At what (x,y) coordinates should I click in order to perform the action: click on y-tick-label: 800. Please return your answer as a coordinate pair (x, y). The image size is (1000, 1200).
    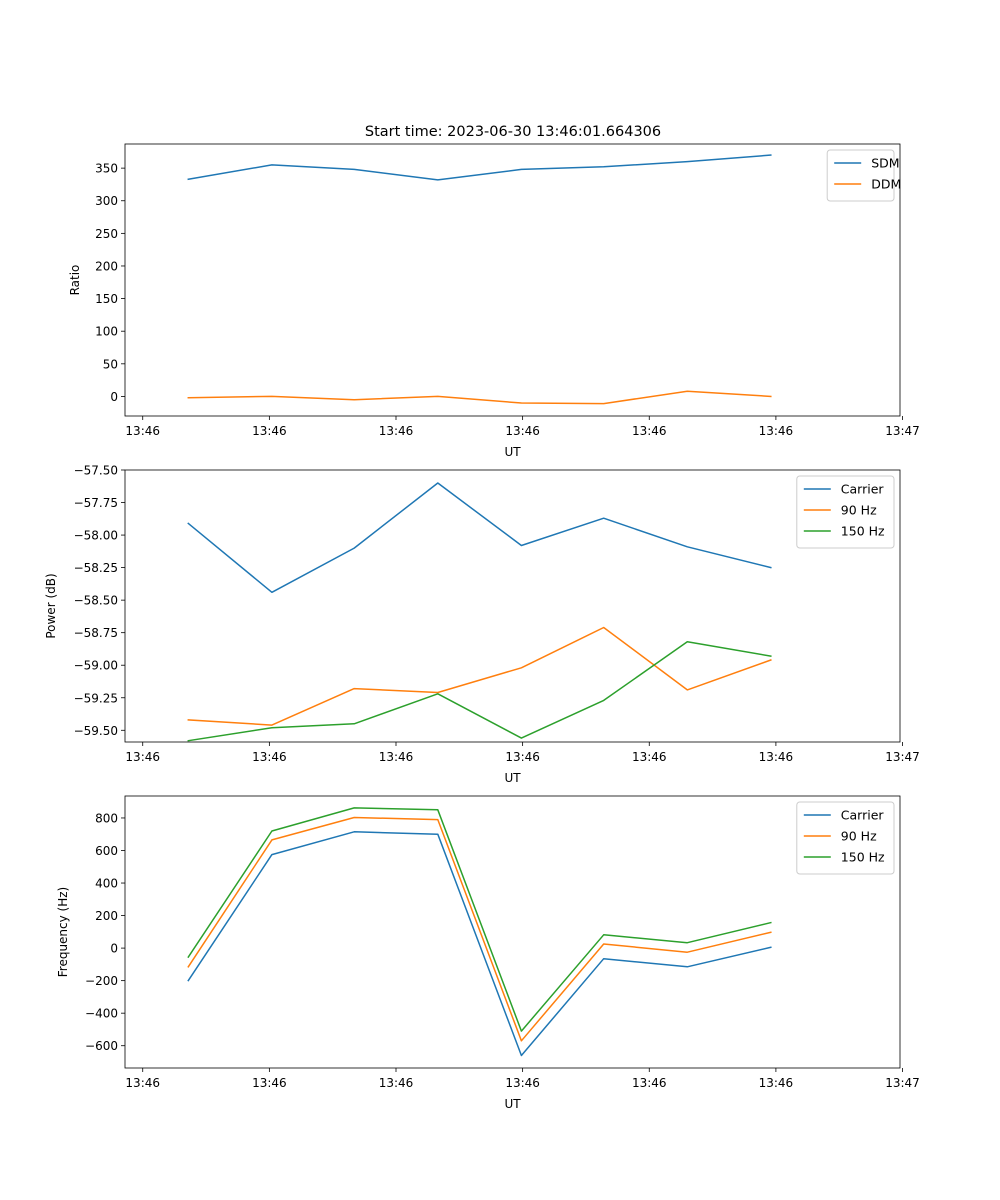
    Looking at the image, I should click on (106, 818).